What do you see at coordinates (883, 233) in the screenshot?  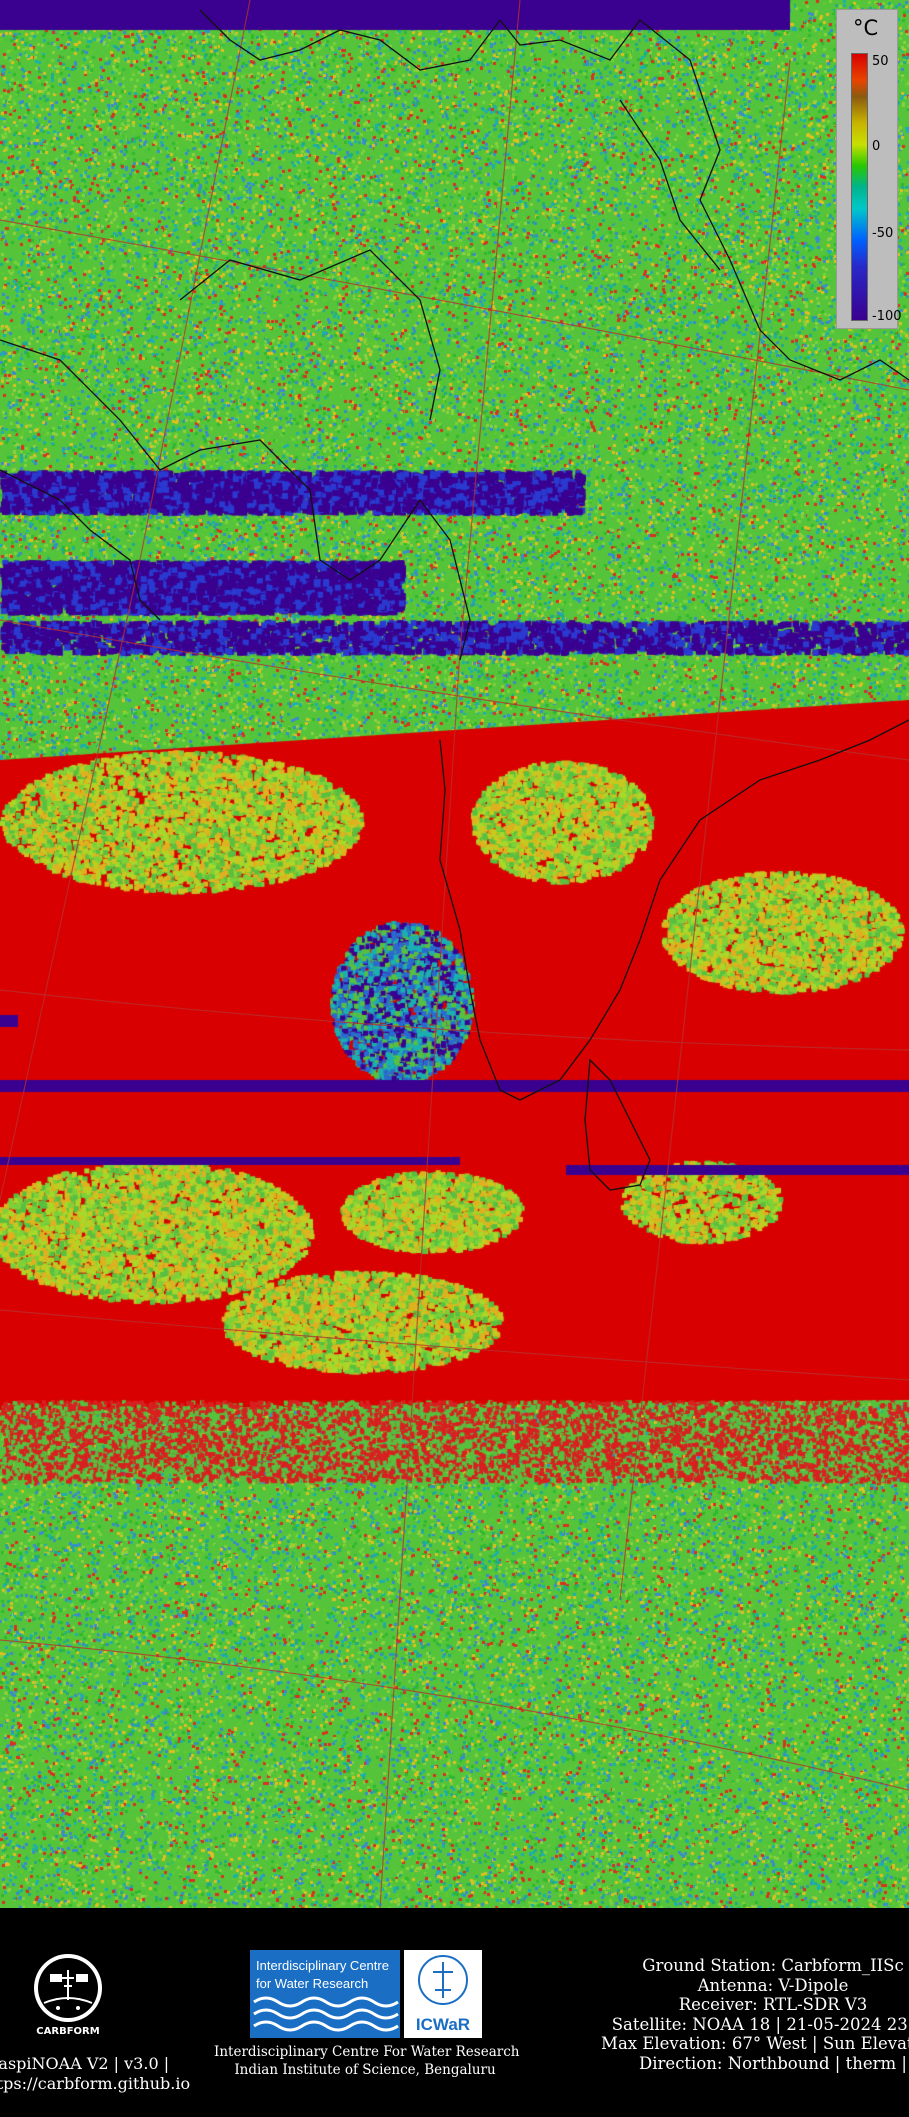 I see `legend-tick: -50` at bounding box center [883, 233].